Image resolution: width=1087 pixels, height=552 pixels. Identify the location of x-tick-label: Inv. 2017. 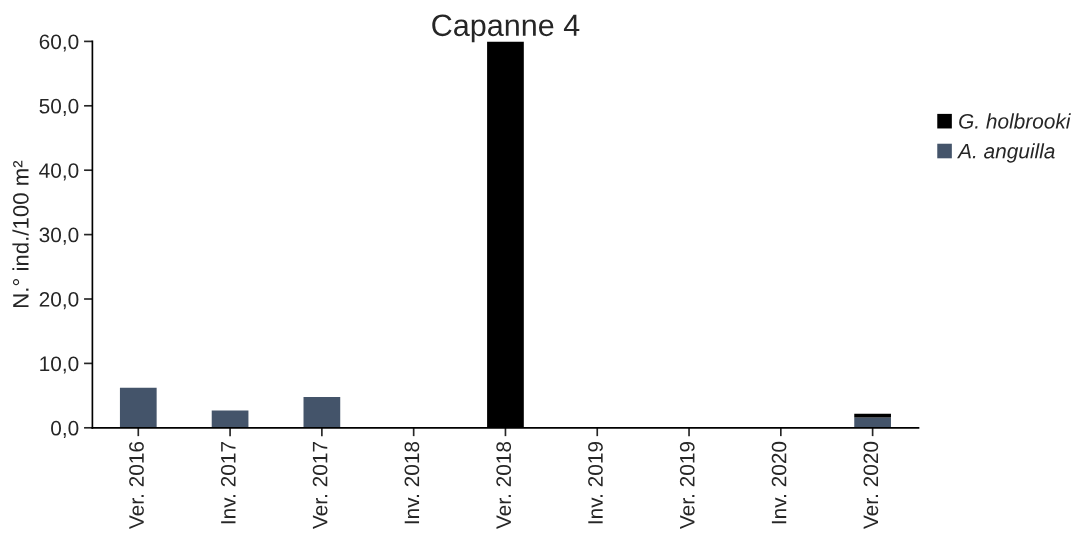
(228, 483).